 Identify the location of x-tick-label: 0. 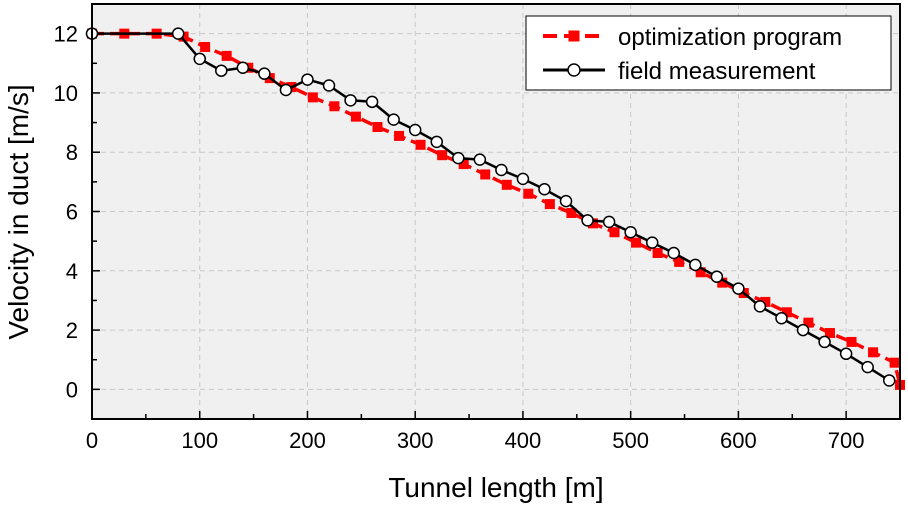
(92, 440).